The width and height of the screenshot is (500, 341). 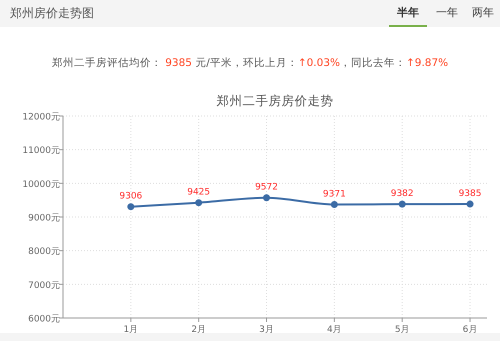 What do you see at coordinates (407, 12) in the screenshot?
I see `text: 半年` at bounding box center [407, 12].